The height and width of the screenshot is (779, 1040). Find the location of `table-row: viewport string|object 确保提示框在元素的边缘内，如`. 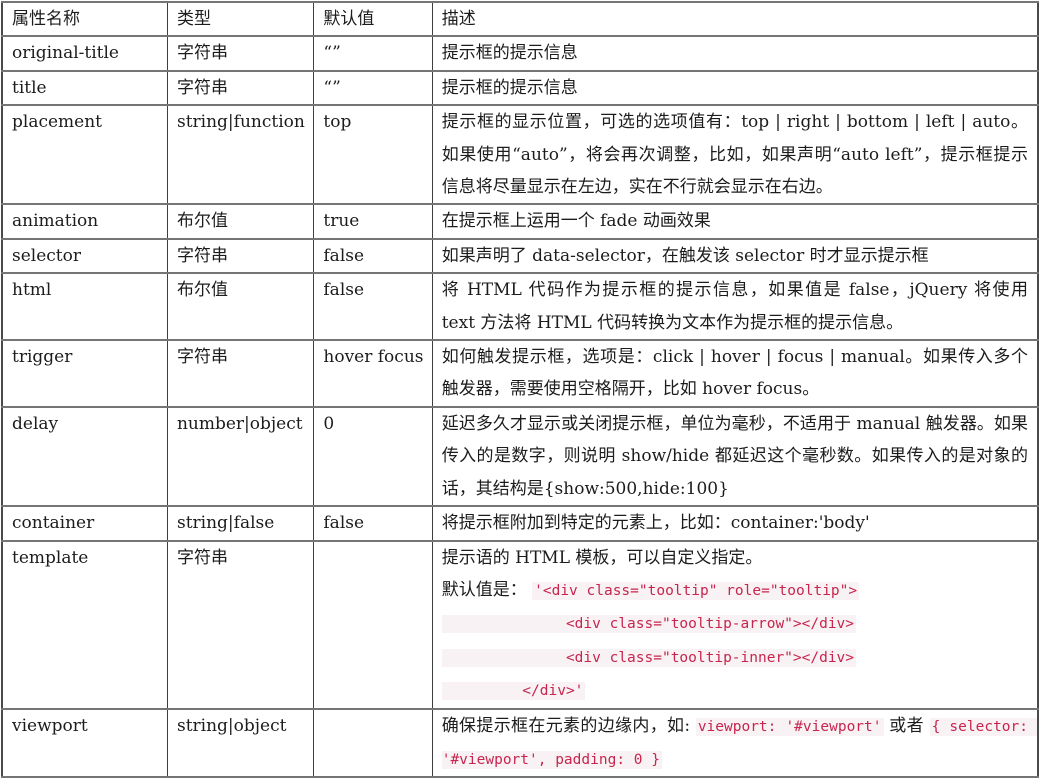

table-row: viewport string|object 确保提示框在元素的边缘内，如 is located at coordinates (520, 743).